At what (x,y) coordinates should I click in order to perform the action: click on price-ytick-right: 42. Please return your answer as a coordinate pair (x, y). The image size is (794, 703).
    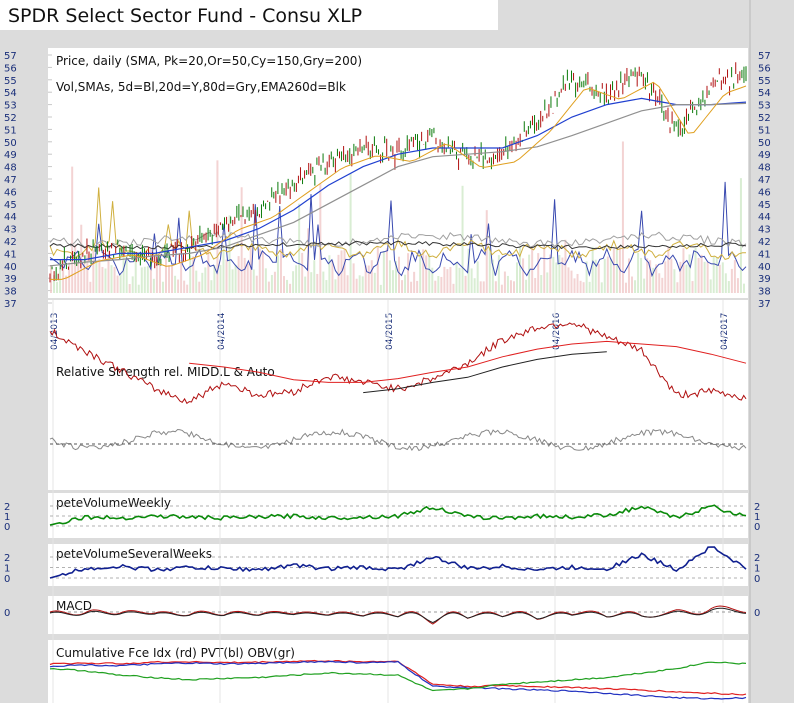
    Looking at the image, I should click on (764, 242).